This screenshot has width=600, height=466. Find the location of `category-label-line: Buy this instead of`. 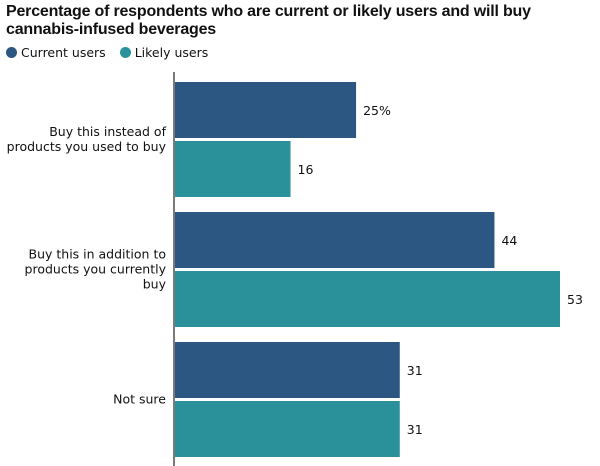

category-label-line: Buy this instead of is located at coordinates (107, 131).